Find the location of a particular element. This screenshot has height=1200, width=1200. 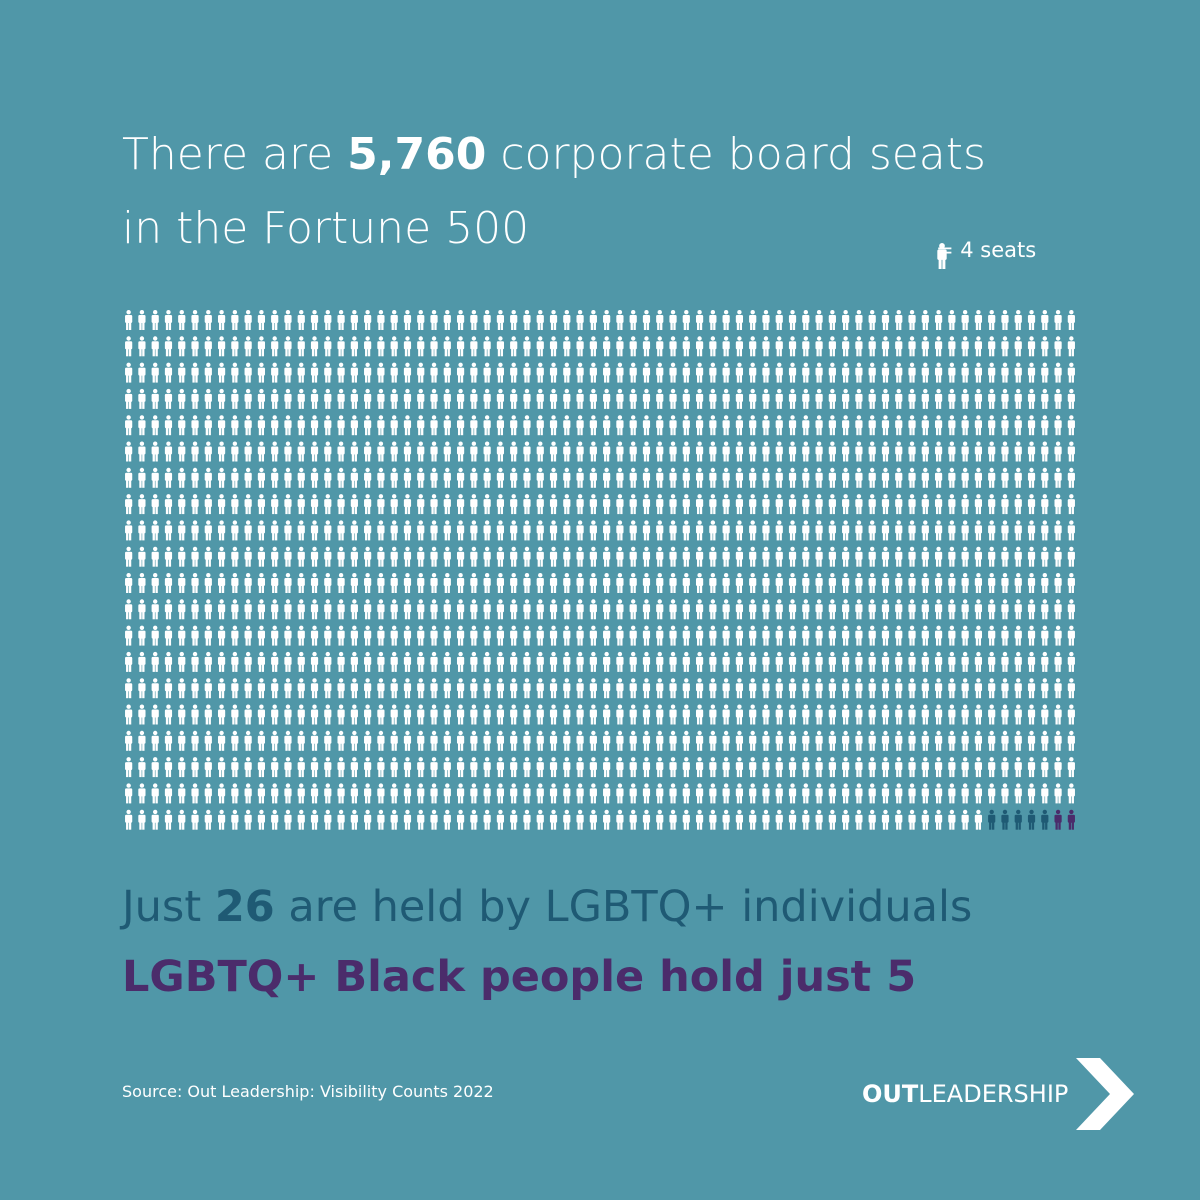

text: are held by LGBTQ+ individuals is located at coordinates (630, 907).